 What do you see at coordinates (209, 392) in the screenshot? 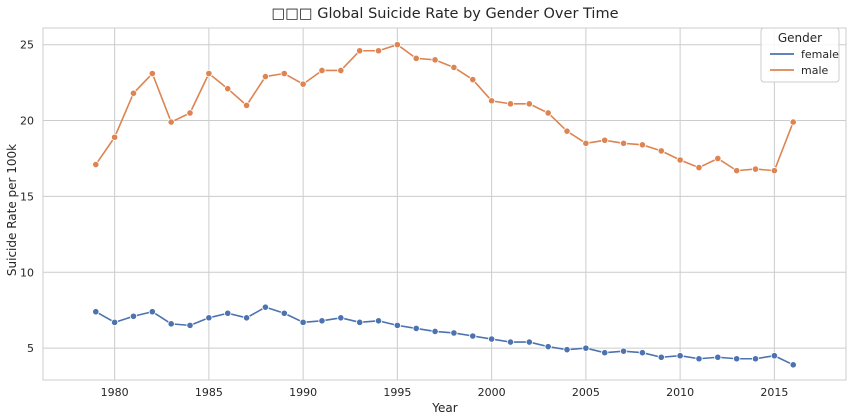
I see `x-tick-label: 1985` at bounding box center [209, 392].